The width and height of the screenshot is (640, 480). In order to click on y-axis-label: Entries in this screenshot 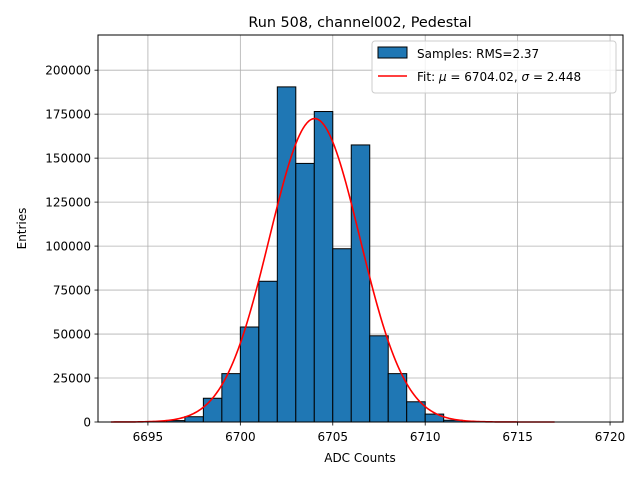, I will do `click(22, 229)`.